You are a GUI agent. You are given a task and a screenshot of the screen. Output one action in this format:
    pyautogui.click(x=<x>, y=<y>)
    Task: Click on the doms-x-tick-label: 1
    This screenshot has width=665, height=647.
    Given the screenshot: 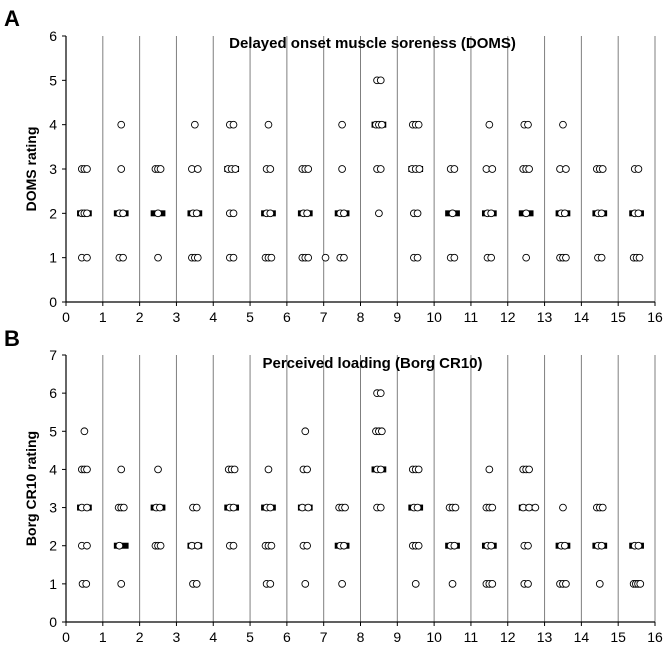 What is the action you would take?
    pyautogui.click(x=103, y=317)
    